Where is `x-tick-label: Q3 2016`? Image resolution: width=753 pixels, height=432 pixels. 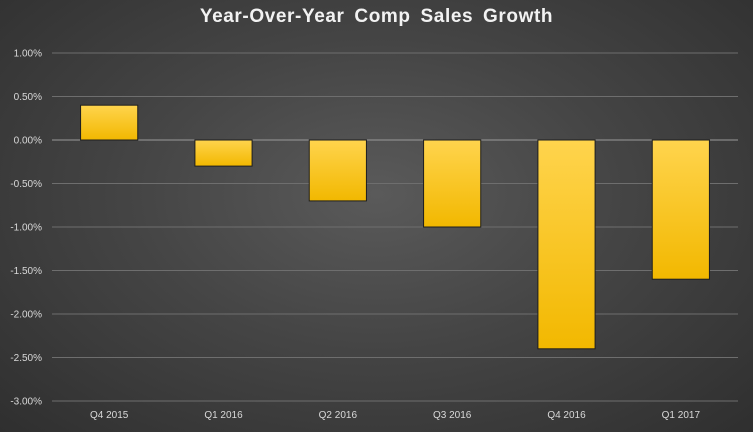
x-tick-label: Q3 2016 is located at coordinates (452, 415).